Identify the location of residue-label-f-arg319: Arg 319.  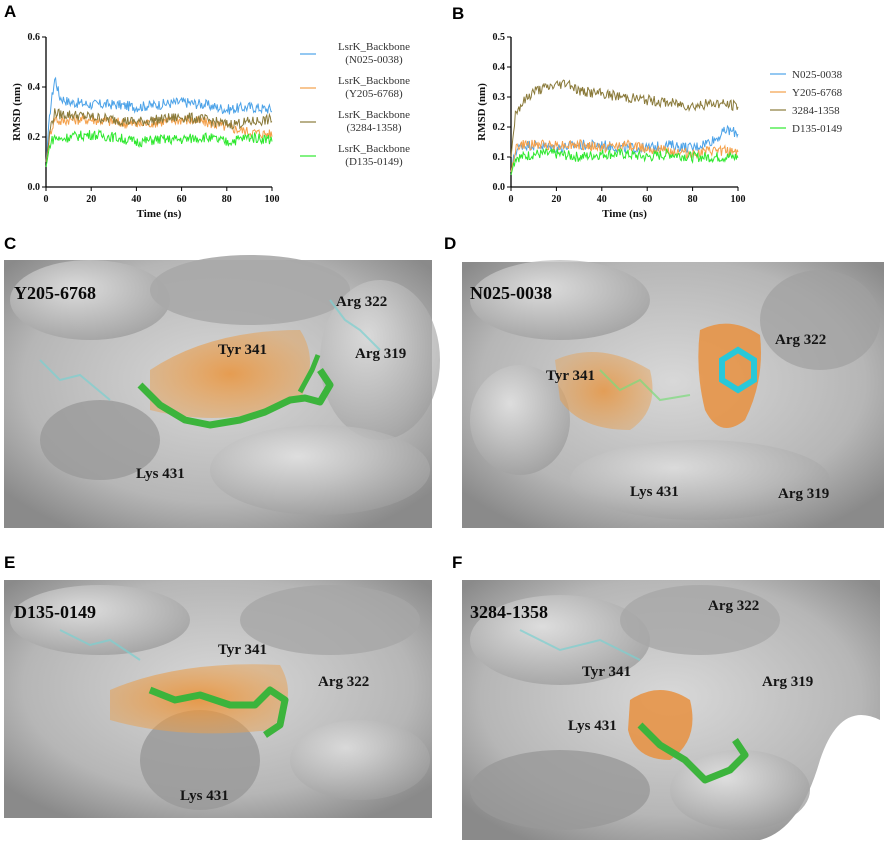
(787, 682).